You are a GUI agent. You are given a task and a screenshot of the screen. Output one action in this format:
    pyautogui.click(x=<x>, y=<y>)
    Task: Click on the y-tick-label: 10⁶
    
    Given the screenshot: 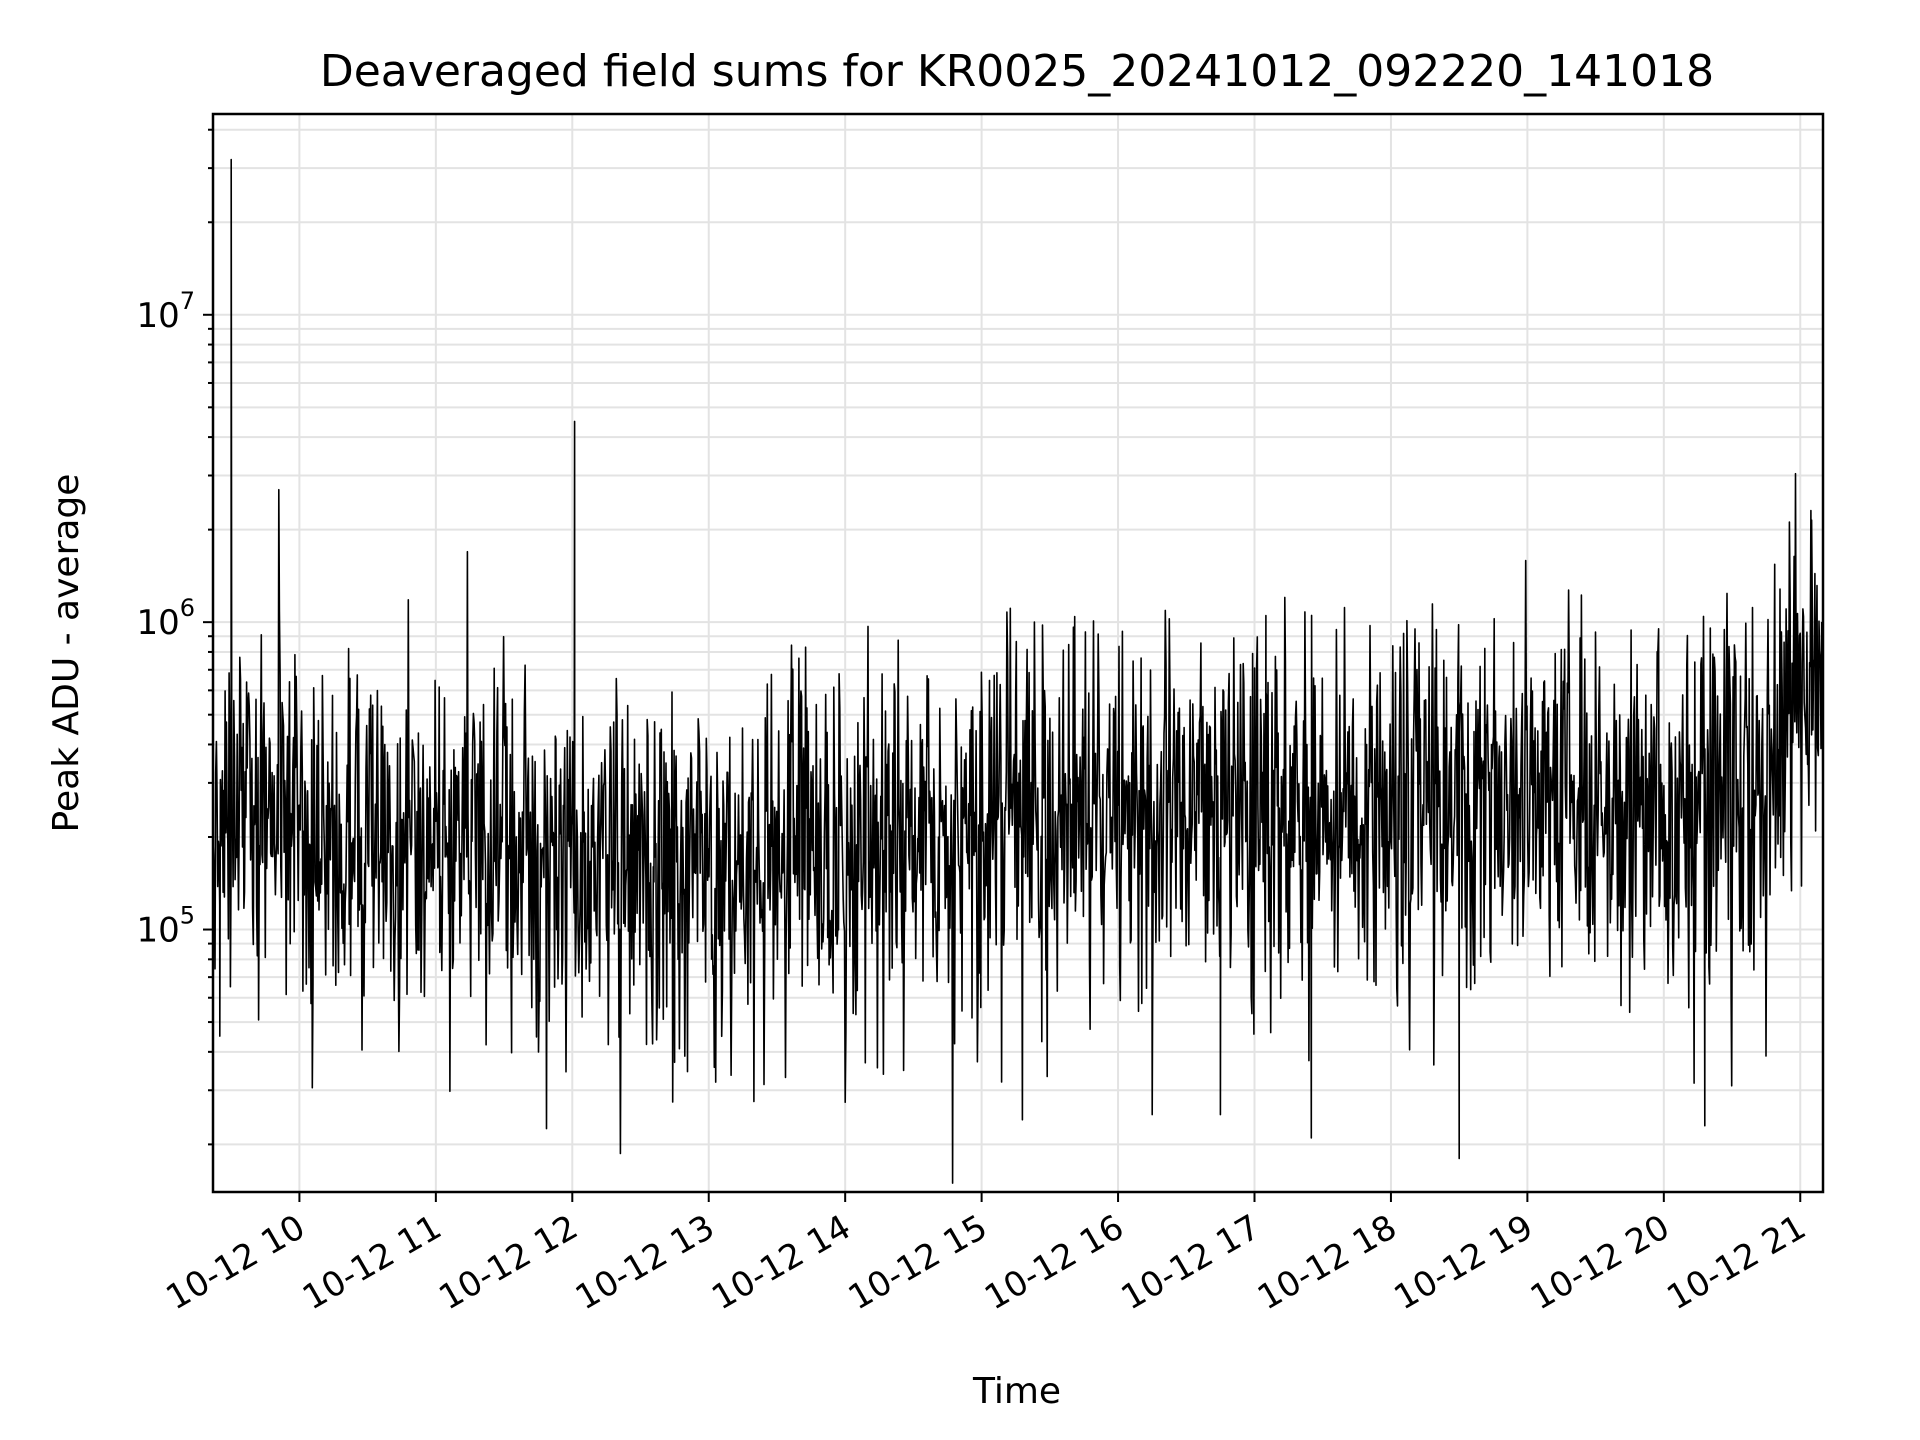 What is the action you would take?
    pyautogui.click(x=165, y=618)
    